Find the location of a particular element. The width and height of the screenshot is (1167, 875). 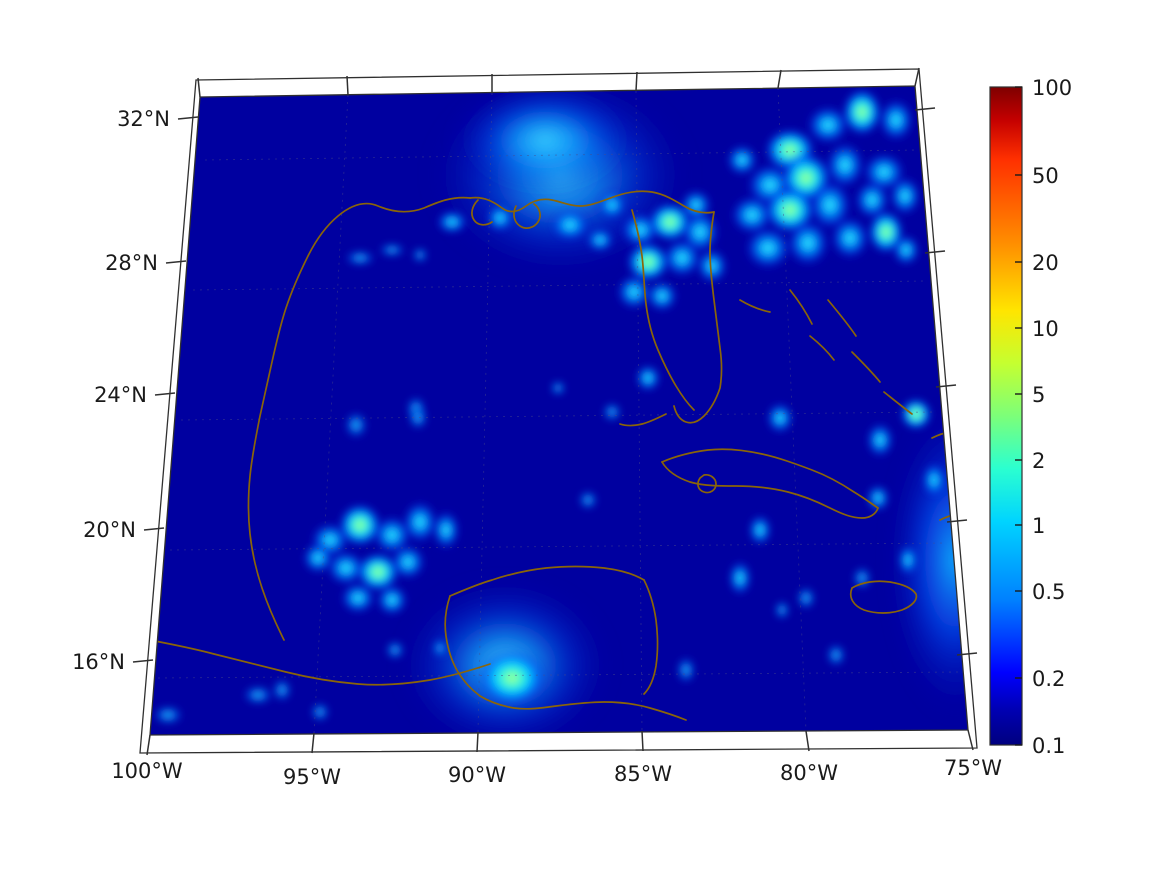

x-tick-label: 90°W is located at coordinates (477, 775).